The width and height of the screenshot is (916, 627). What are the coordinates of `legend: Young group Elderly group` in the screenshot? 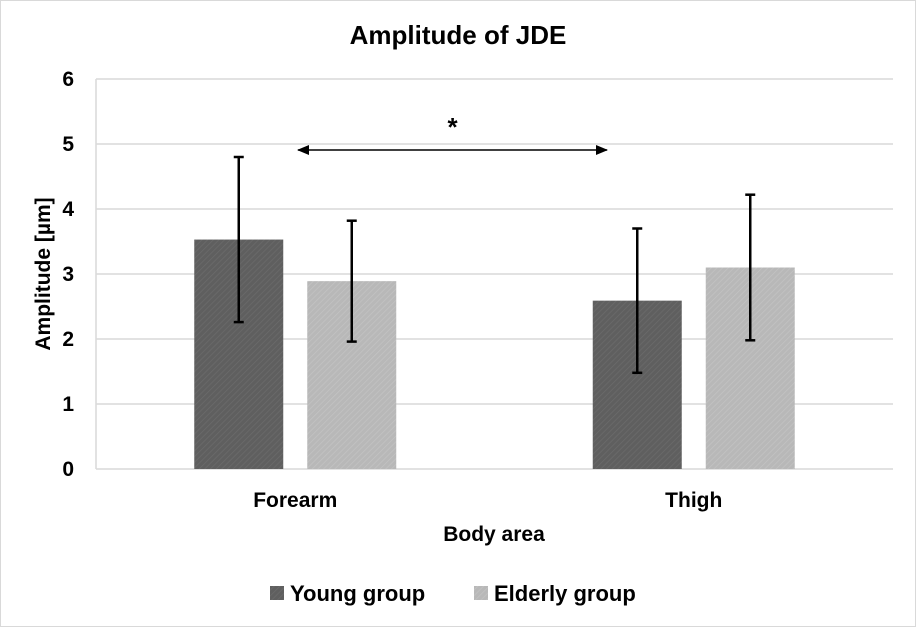 It's located at (453, 593).